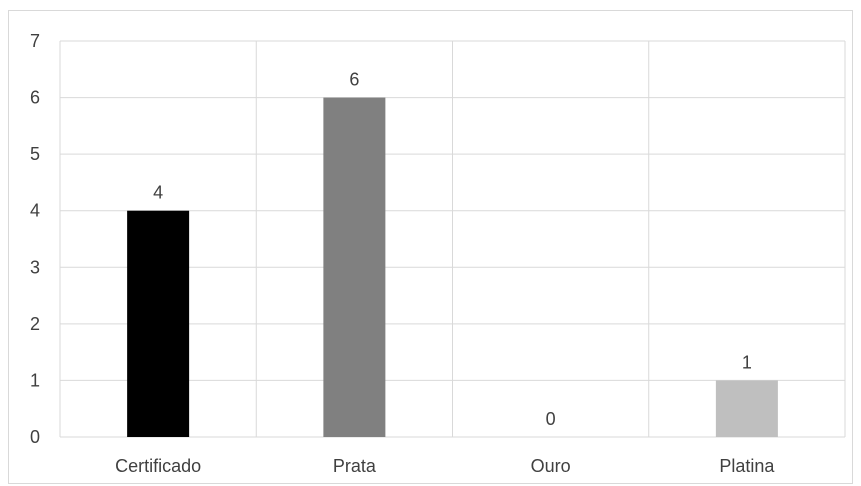  What do you see at coordinates (158, 323) in the screenshot?
I see `bar-certificado` at bounding box center [158, 323].